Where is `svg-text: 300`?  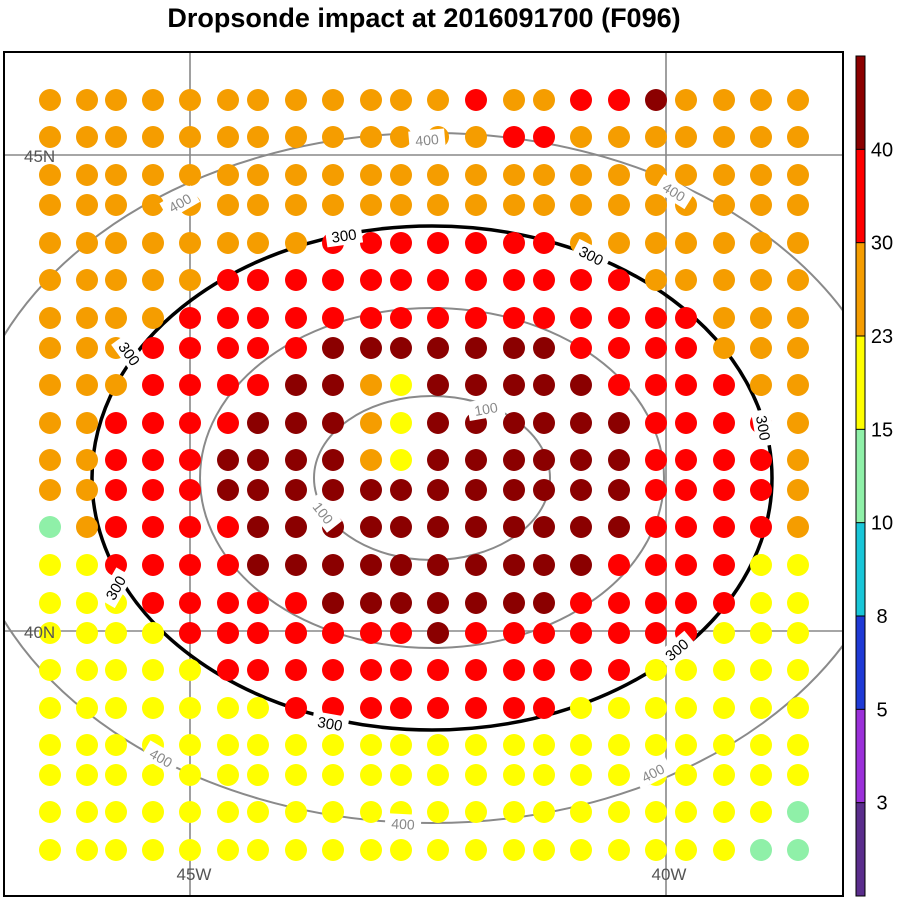
svg-text: 300 is located at coordinates (343, 236).